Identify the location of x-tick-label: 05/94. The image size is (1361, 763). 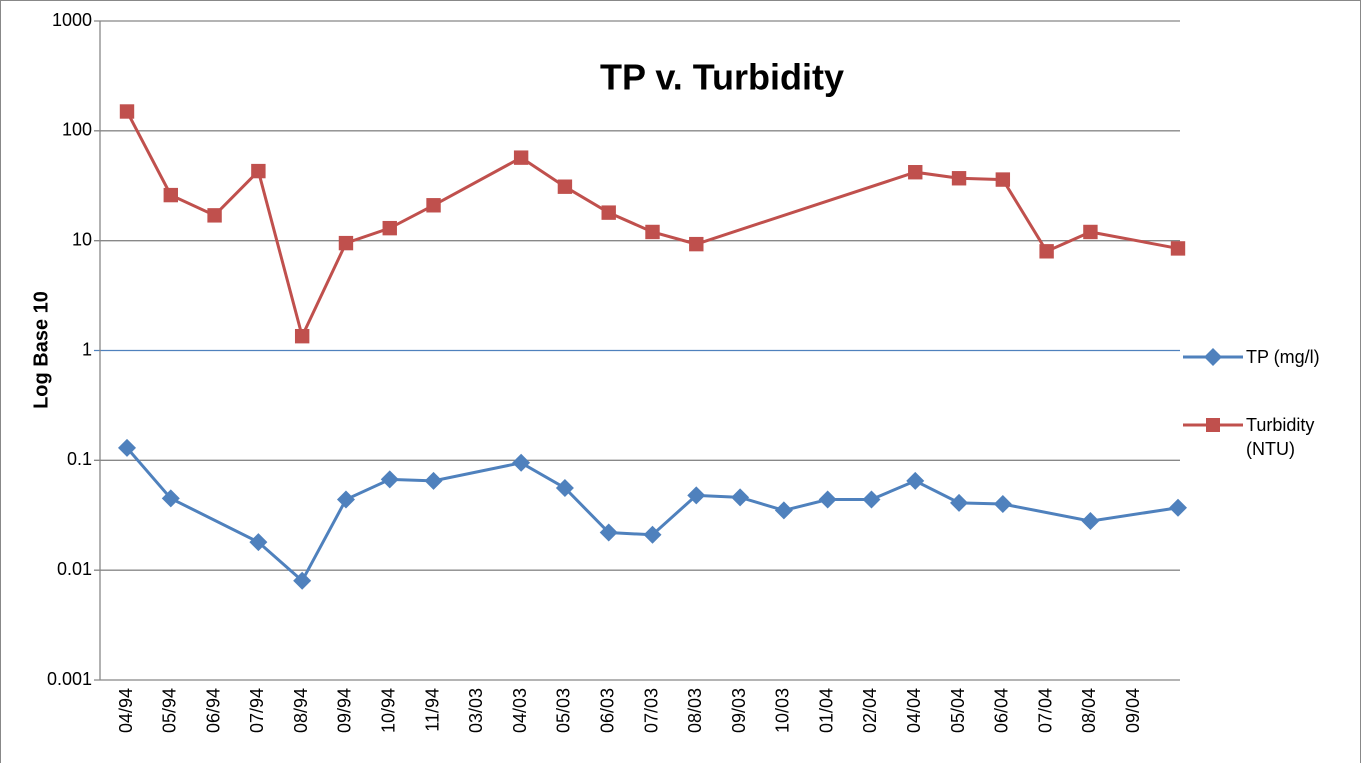
(170, 710).